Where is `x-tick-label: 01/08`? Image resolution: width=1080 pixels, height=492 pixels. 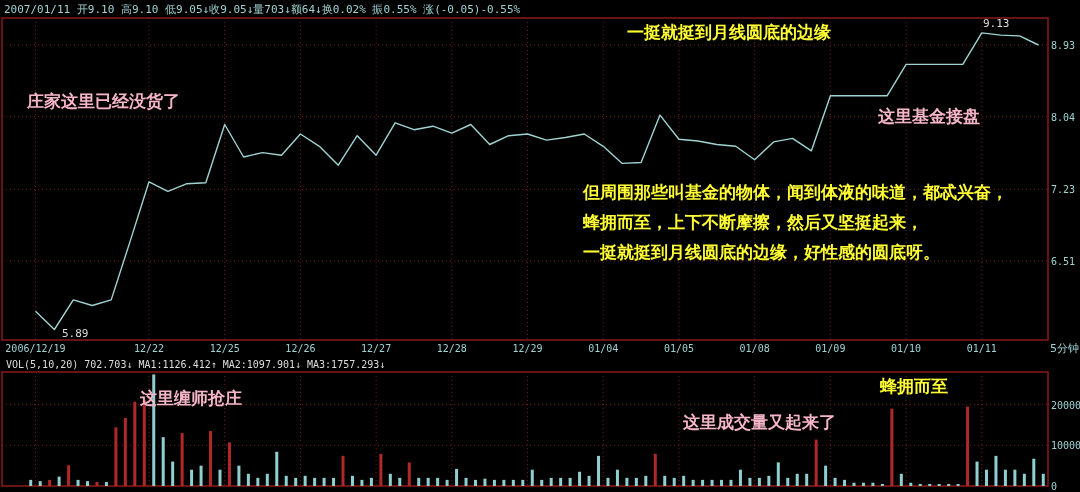
x-tick-label: 01/08 is located at coordinates (754, 348).